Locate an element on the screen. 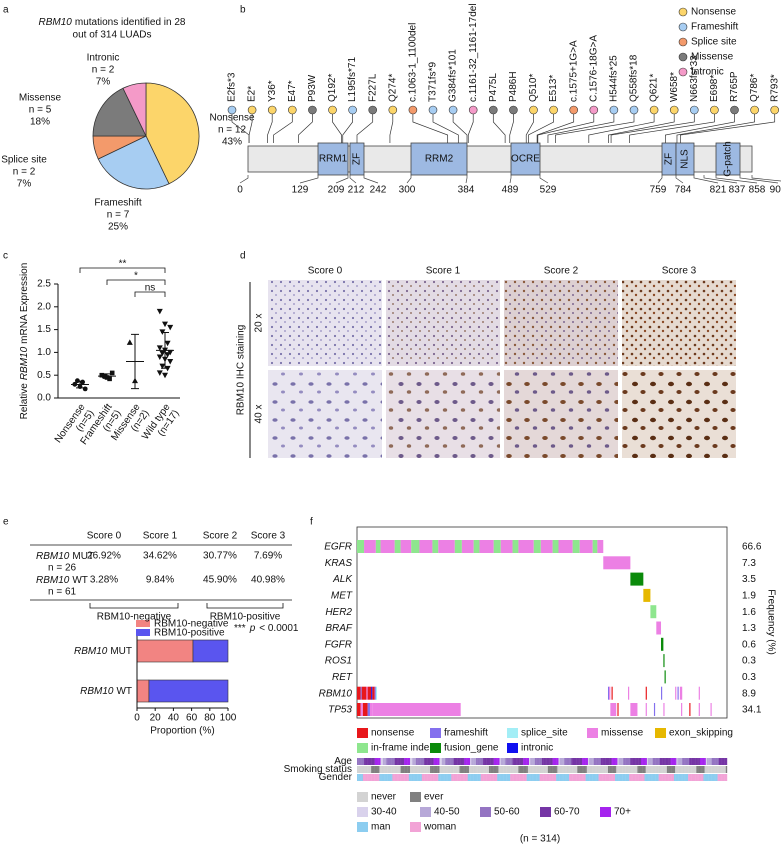 The image size is (781, 845). sd-bar is located at coordinates (80, 384).